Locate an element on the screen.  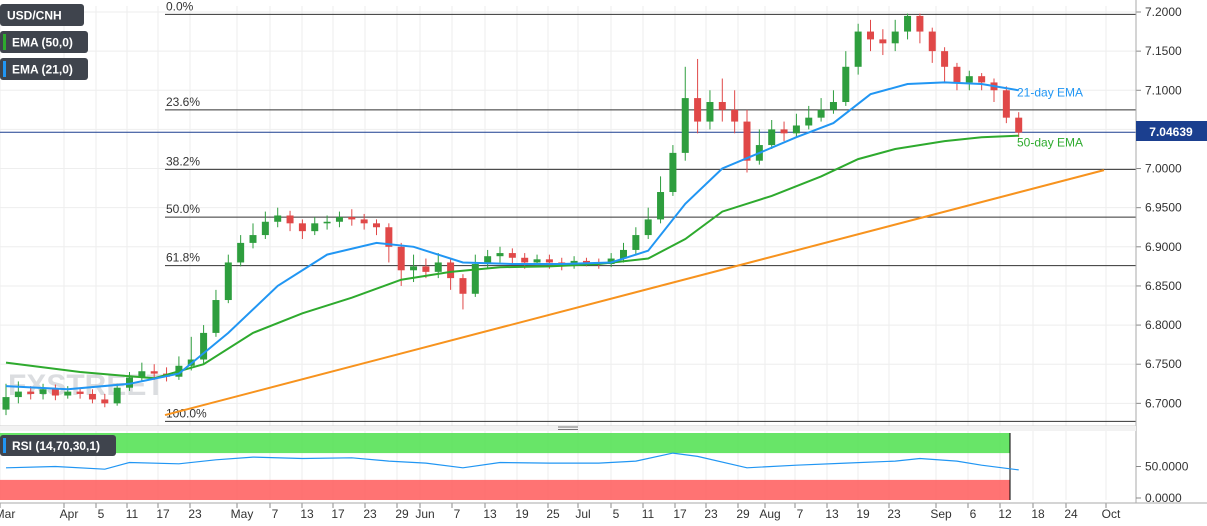
y-tick-label: 7.2000 is located at coordinates (1163, 12).